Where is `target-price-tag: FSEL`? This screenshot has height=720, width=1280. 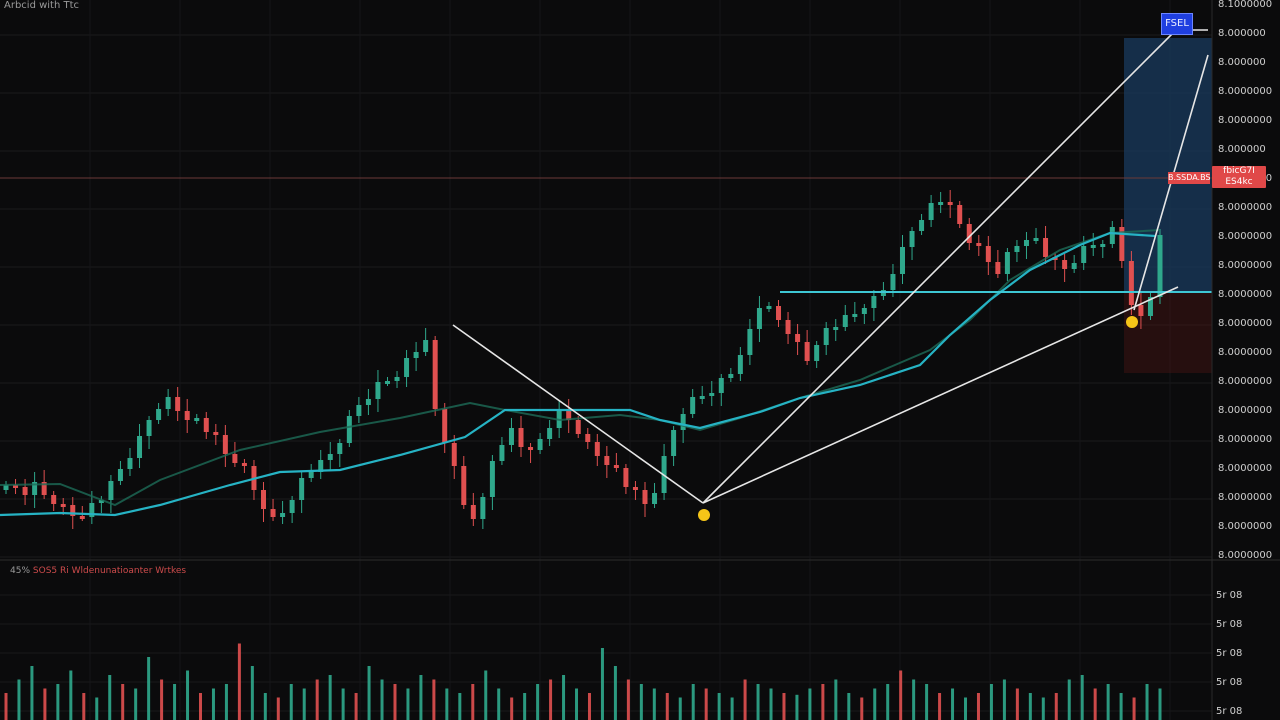 target-price-tag: FSEL is located at coordinates (1177, 24).